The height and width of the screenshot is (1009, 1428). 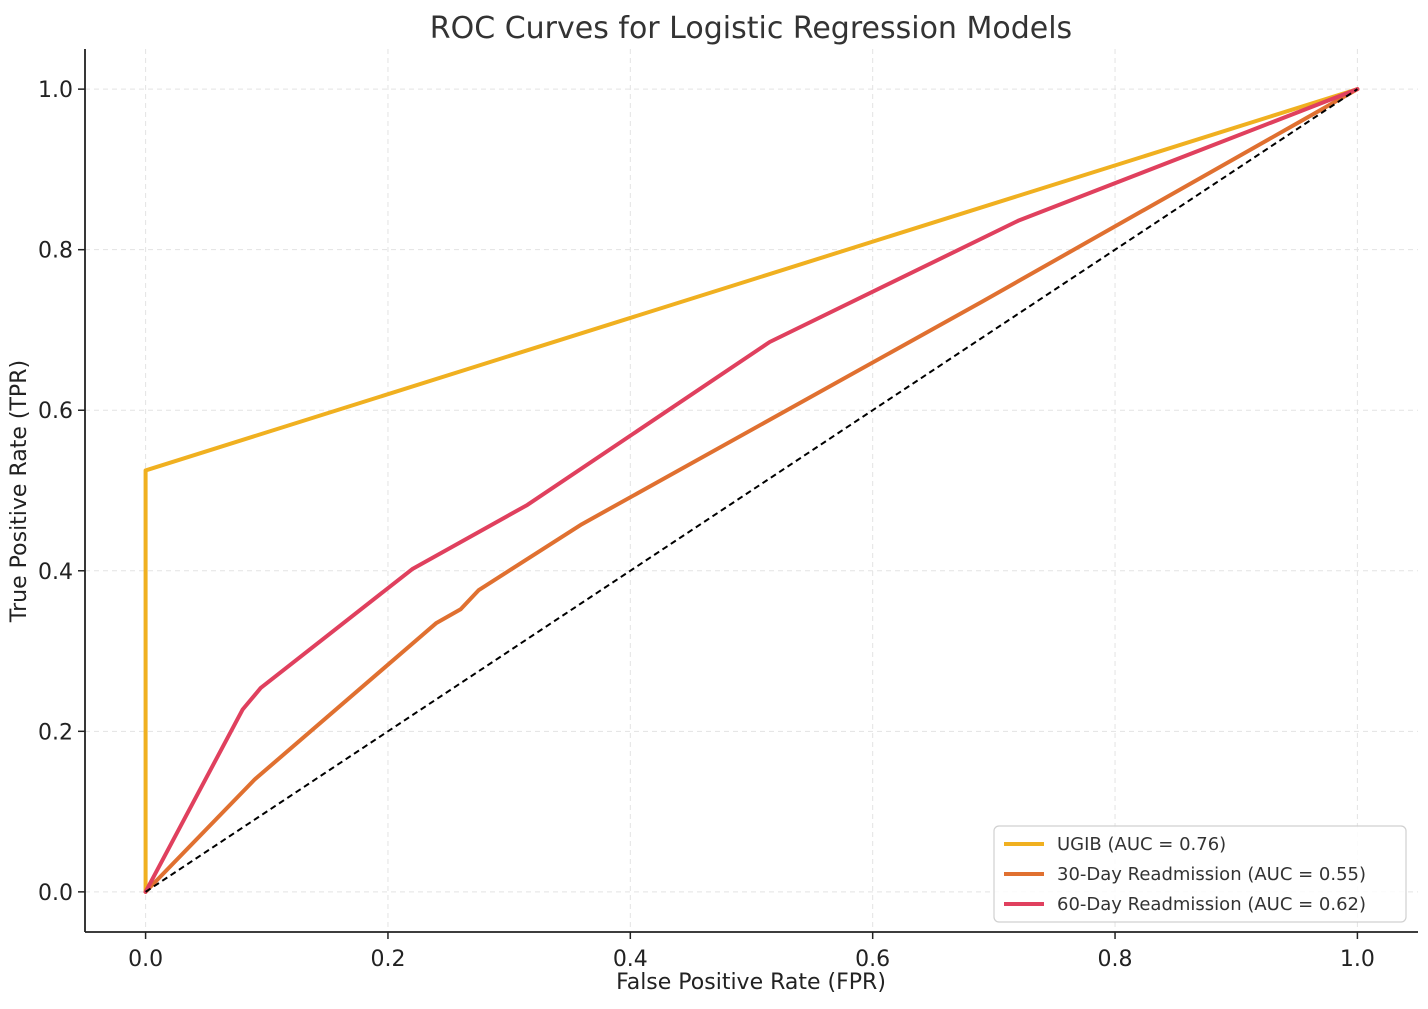 I want to click on x-tick-label: 0.2, so click(x=387, y=959).